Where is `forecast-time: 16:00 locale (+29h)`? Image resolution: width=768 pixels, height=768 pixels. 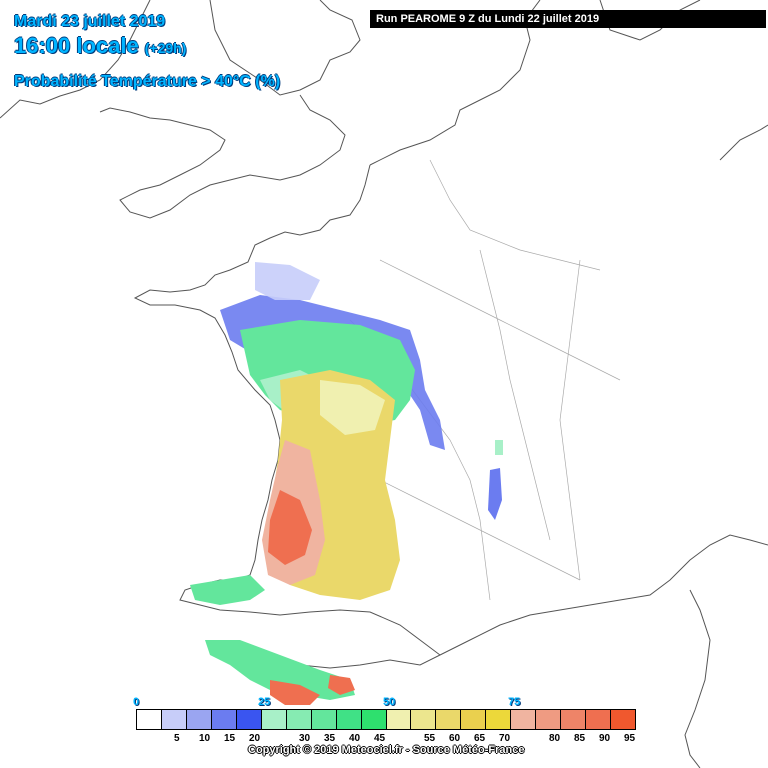
forecast-time: 16:00 locale (+29h) is located at coordinates (100, 46).